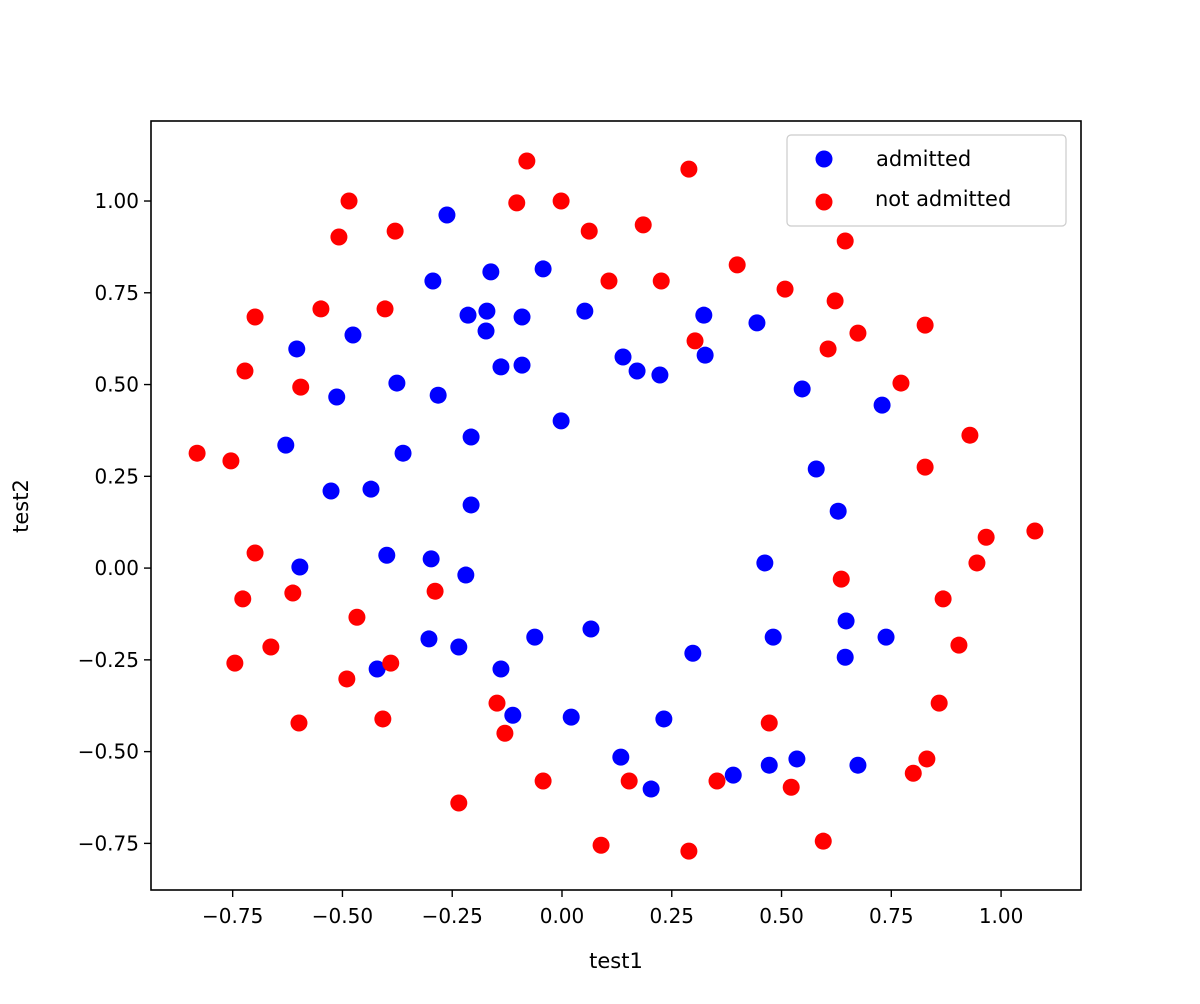 This screenshot has height=1004, width=1200. What do you see at coordinates (108, 752) in the screenshot?
I see `y-tick-label: −0.50` at bounding box center [108, 752].